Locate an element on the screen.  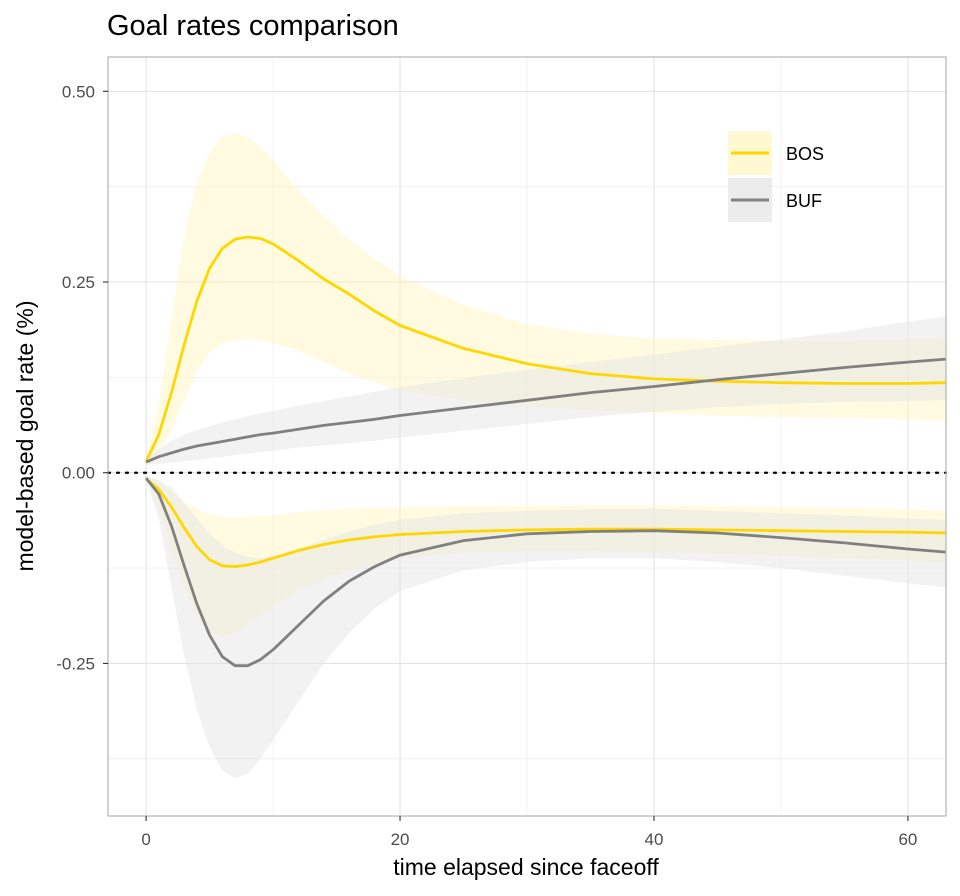
y-tick-label: 0.50 is located at coordinates (78, 91).